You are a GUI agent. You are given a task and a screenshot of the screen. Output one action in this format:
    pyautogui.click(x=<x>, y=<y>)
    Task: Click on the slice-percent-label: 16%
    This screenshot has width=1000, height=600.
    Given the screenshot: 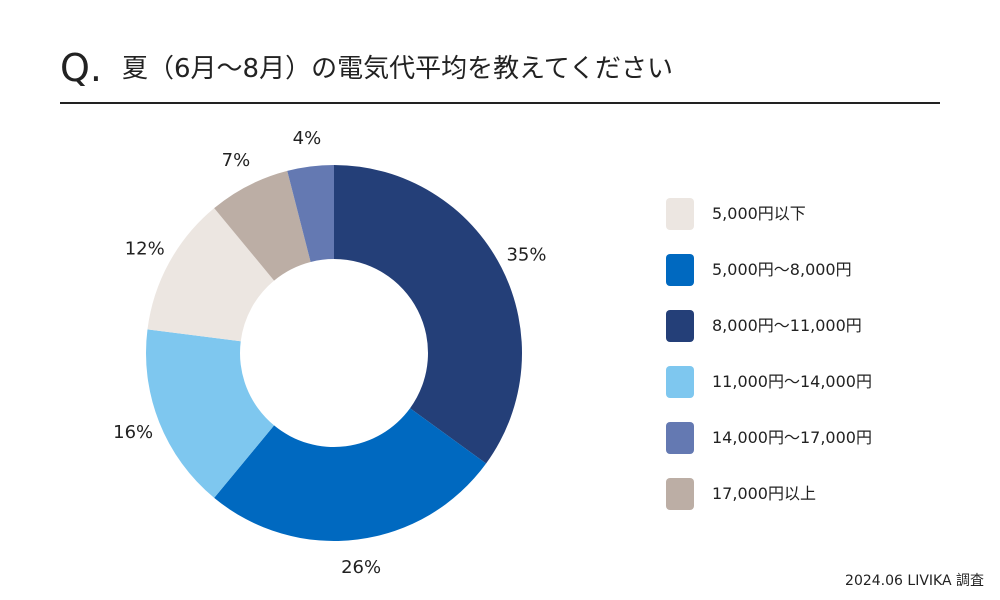 What is the action you would take?
    pyautogui.click(x=133, y=432)
    